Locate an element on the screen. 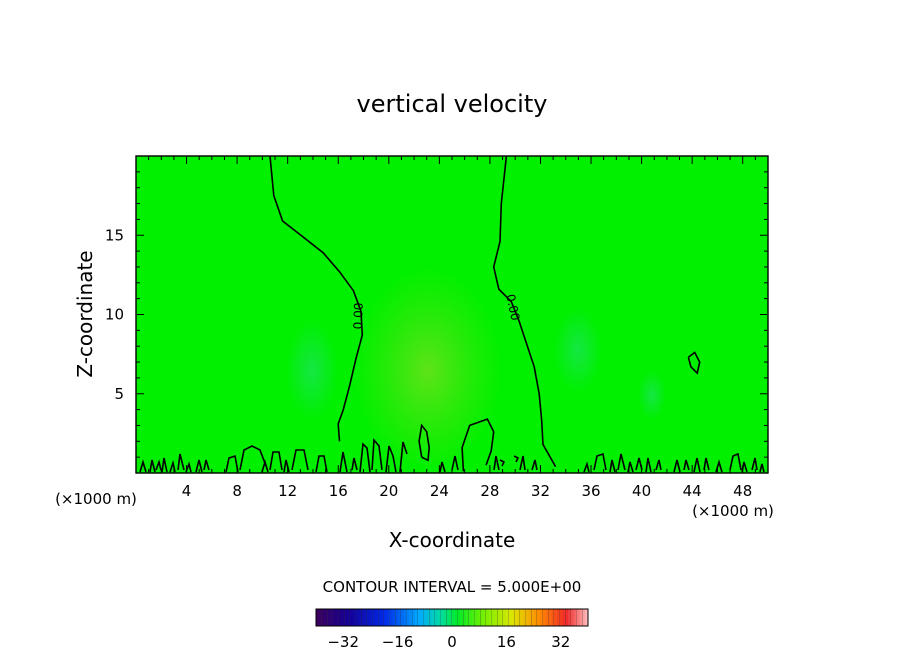 Image resolution: width=904 pixels, height=654 pixels. x-tick-label: 20 is located at coordinates (388, 491).